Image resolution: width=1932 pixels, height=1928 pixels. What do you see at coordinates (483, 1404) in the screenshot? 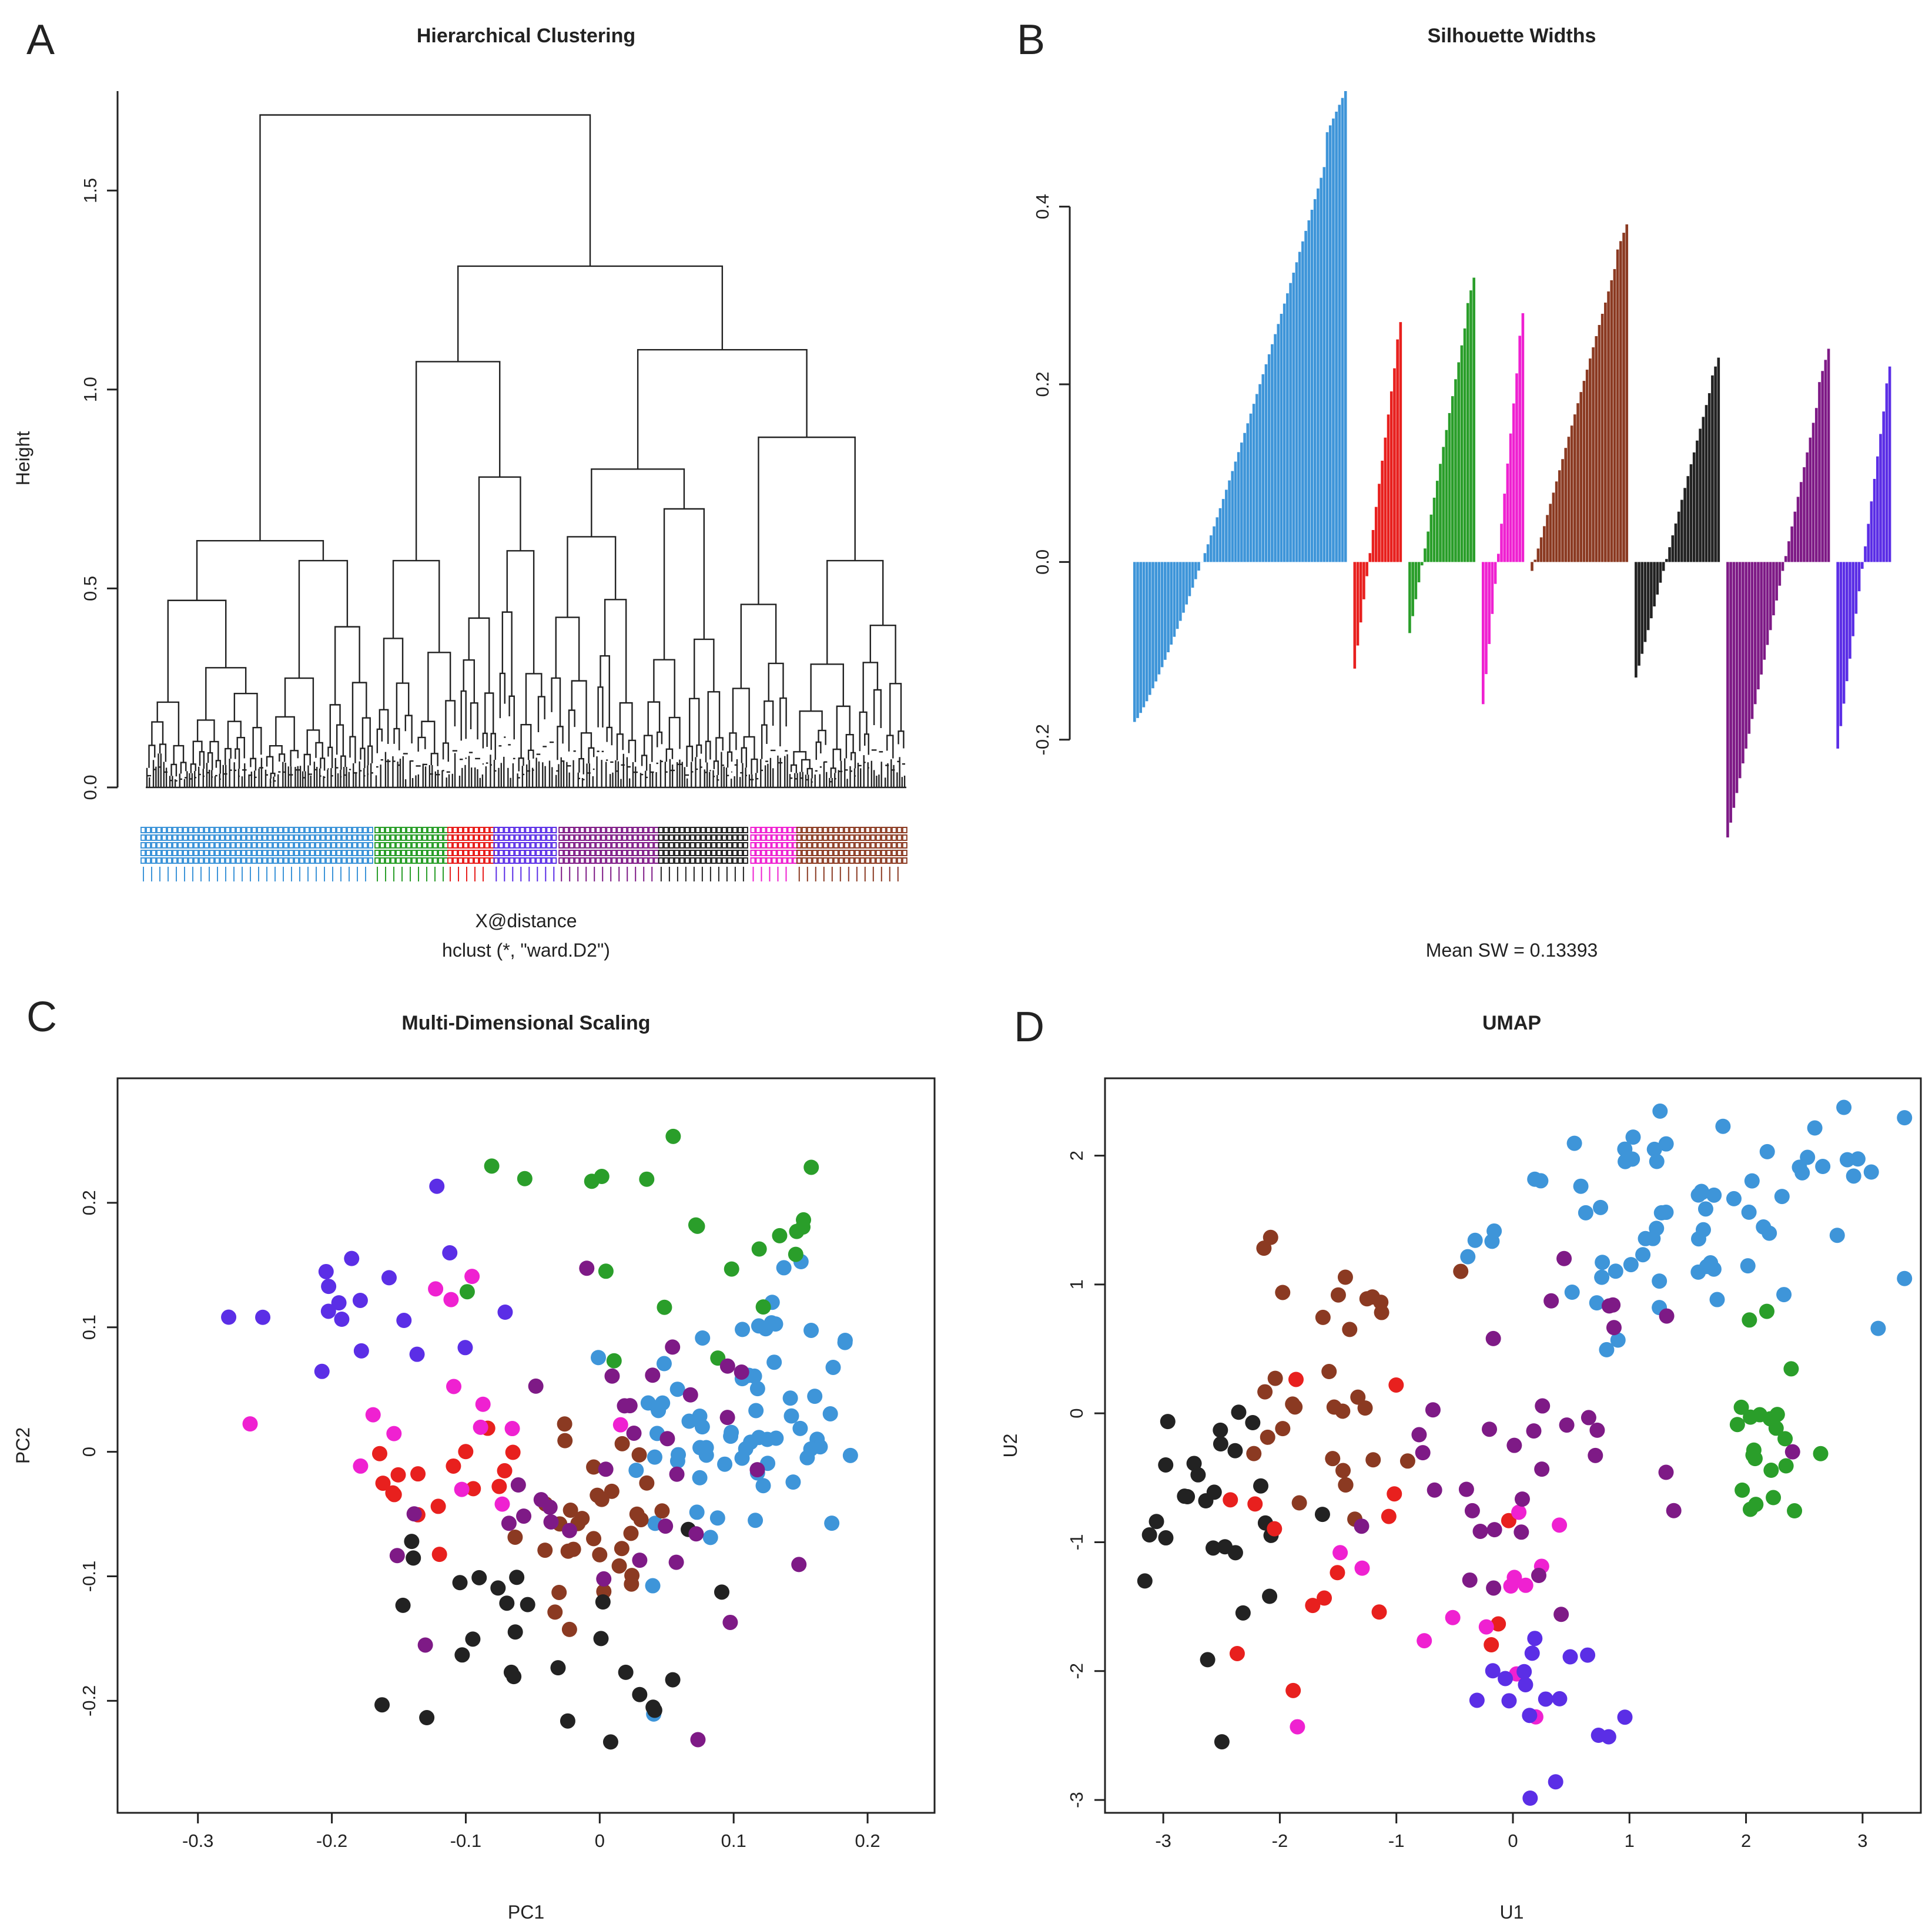
I see `panel-c-point-magenta` at bounding box center [483, 1404].